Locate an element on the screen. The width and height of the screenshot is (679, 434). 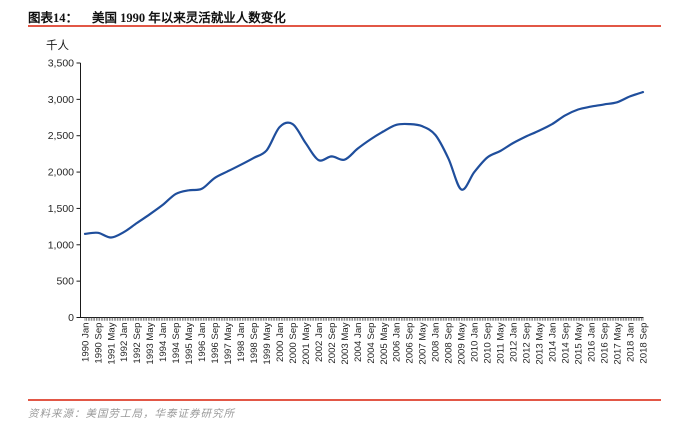
figure-title-row: 图表14： 美国 1990 年以来灵活就业人数变化 is located at coordinates (157, 16).